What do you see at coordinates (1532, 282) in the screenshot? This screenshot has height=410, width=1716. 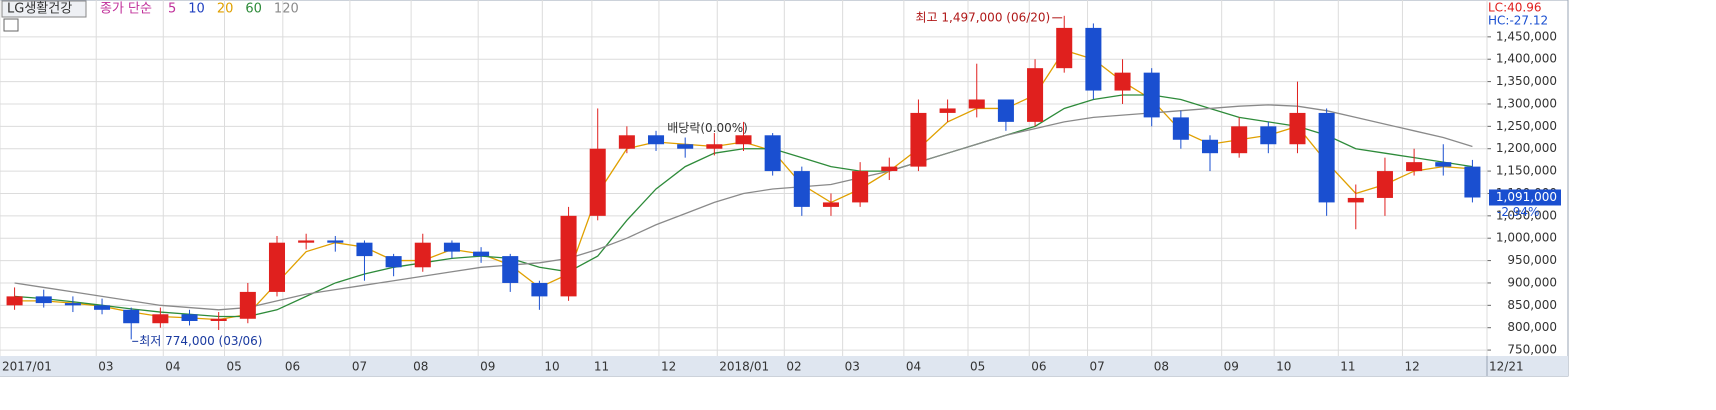 I see `y-tick-label: 900,000` at bounding box center [1532, 282].